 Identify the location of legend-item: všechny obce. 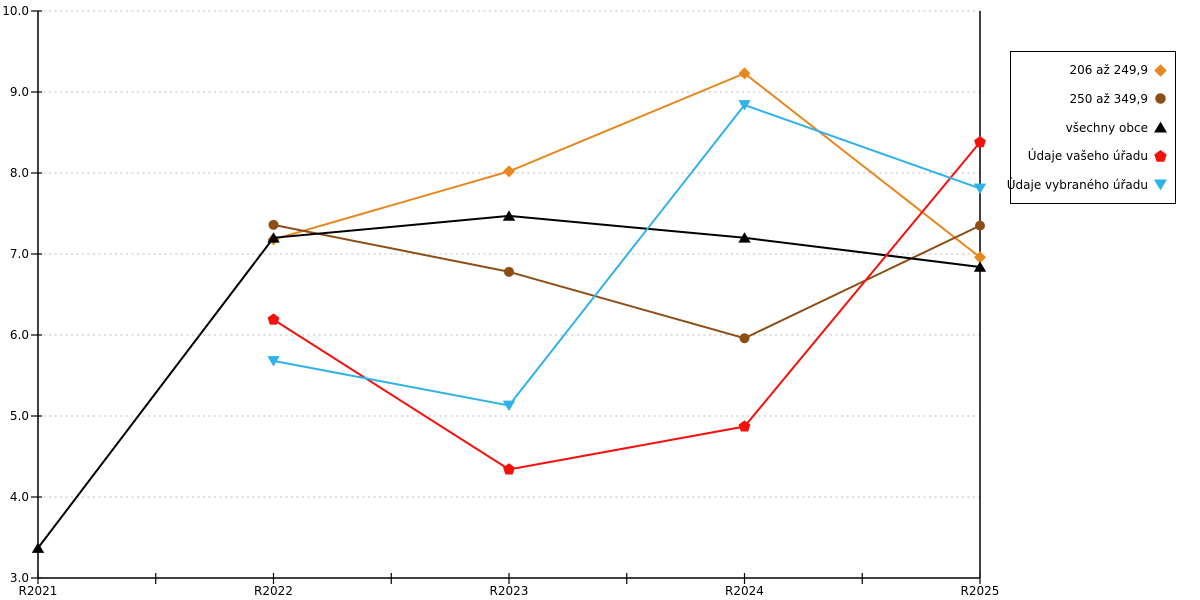
(1091, 127).